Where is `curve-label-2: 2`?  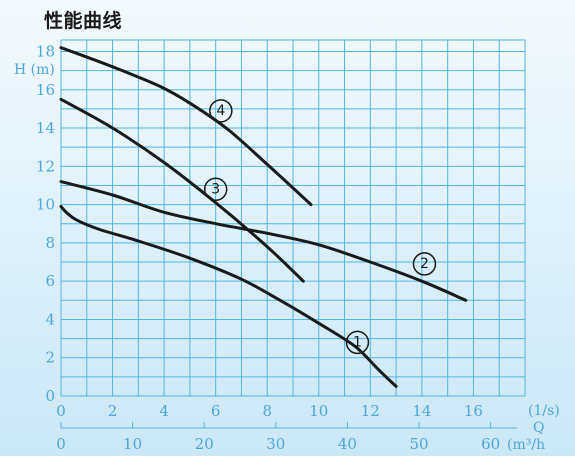 curve-label-2: 2 is located at coordinates (424, 264).